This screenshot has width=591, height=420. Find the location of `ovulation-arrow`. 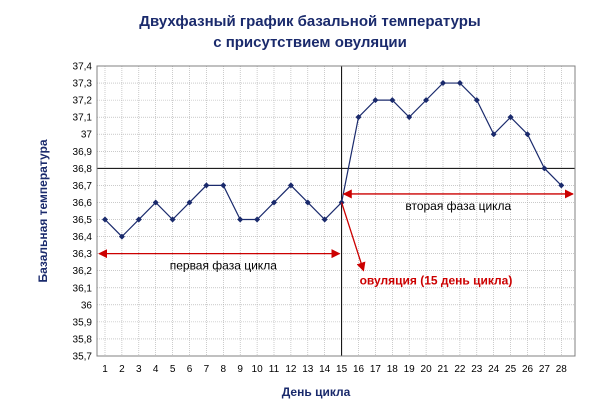

ovulation-arrow is located at coordinates (353, 237).